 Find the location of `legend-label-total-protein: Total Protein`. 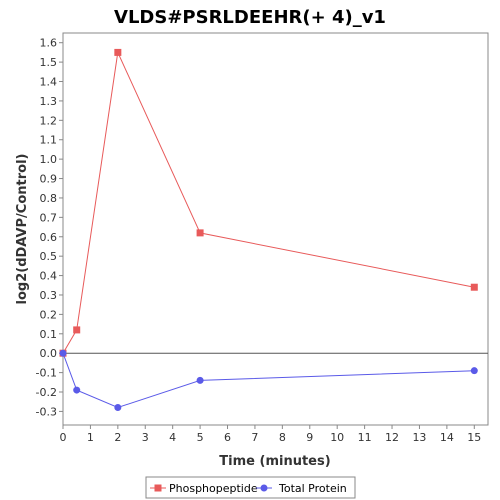

legend-label-total-protein: Total Protein is located at coordinates (312, 488).